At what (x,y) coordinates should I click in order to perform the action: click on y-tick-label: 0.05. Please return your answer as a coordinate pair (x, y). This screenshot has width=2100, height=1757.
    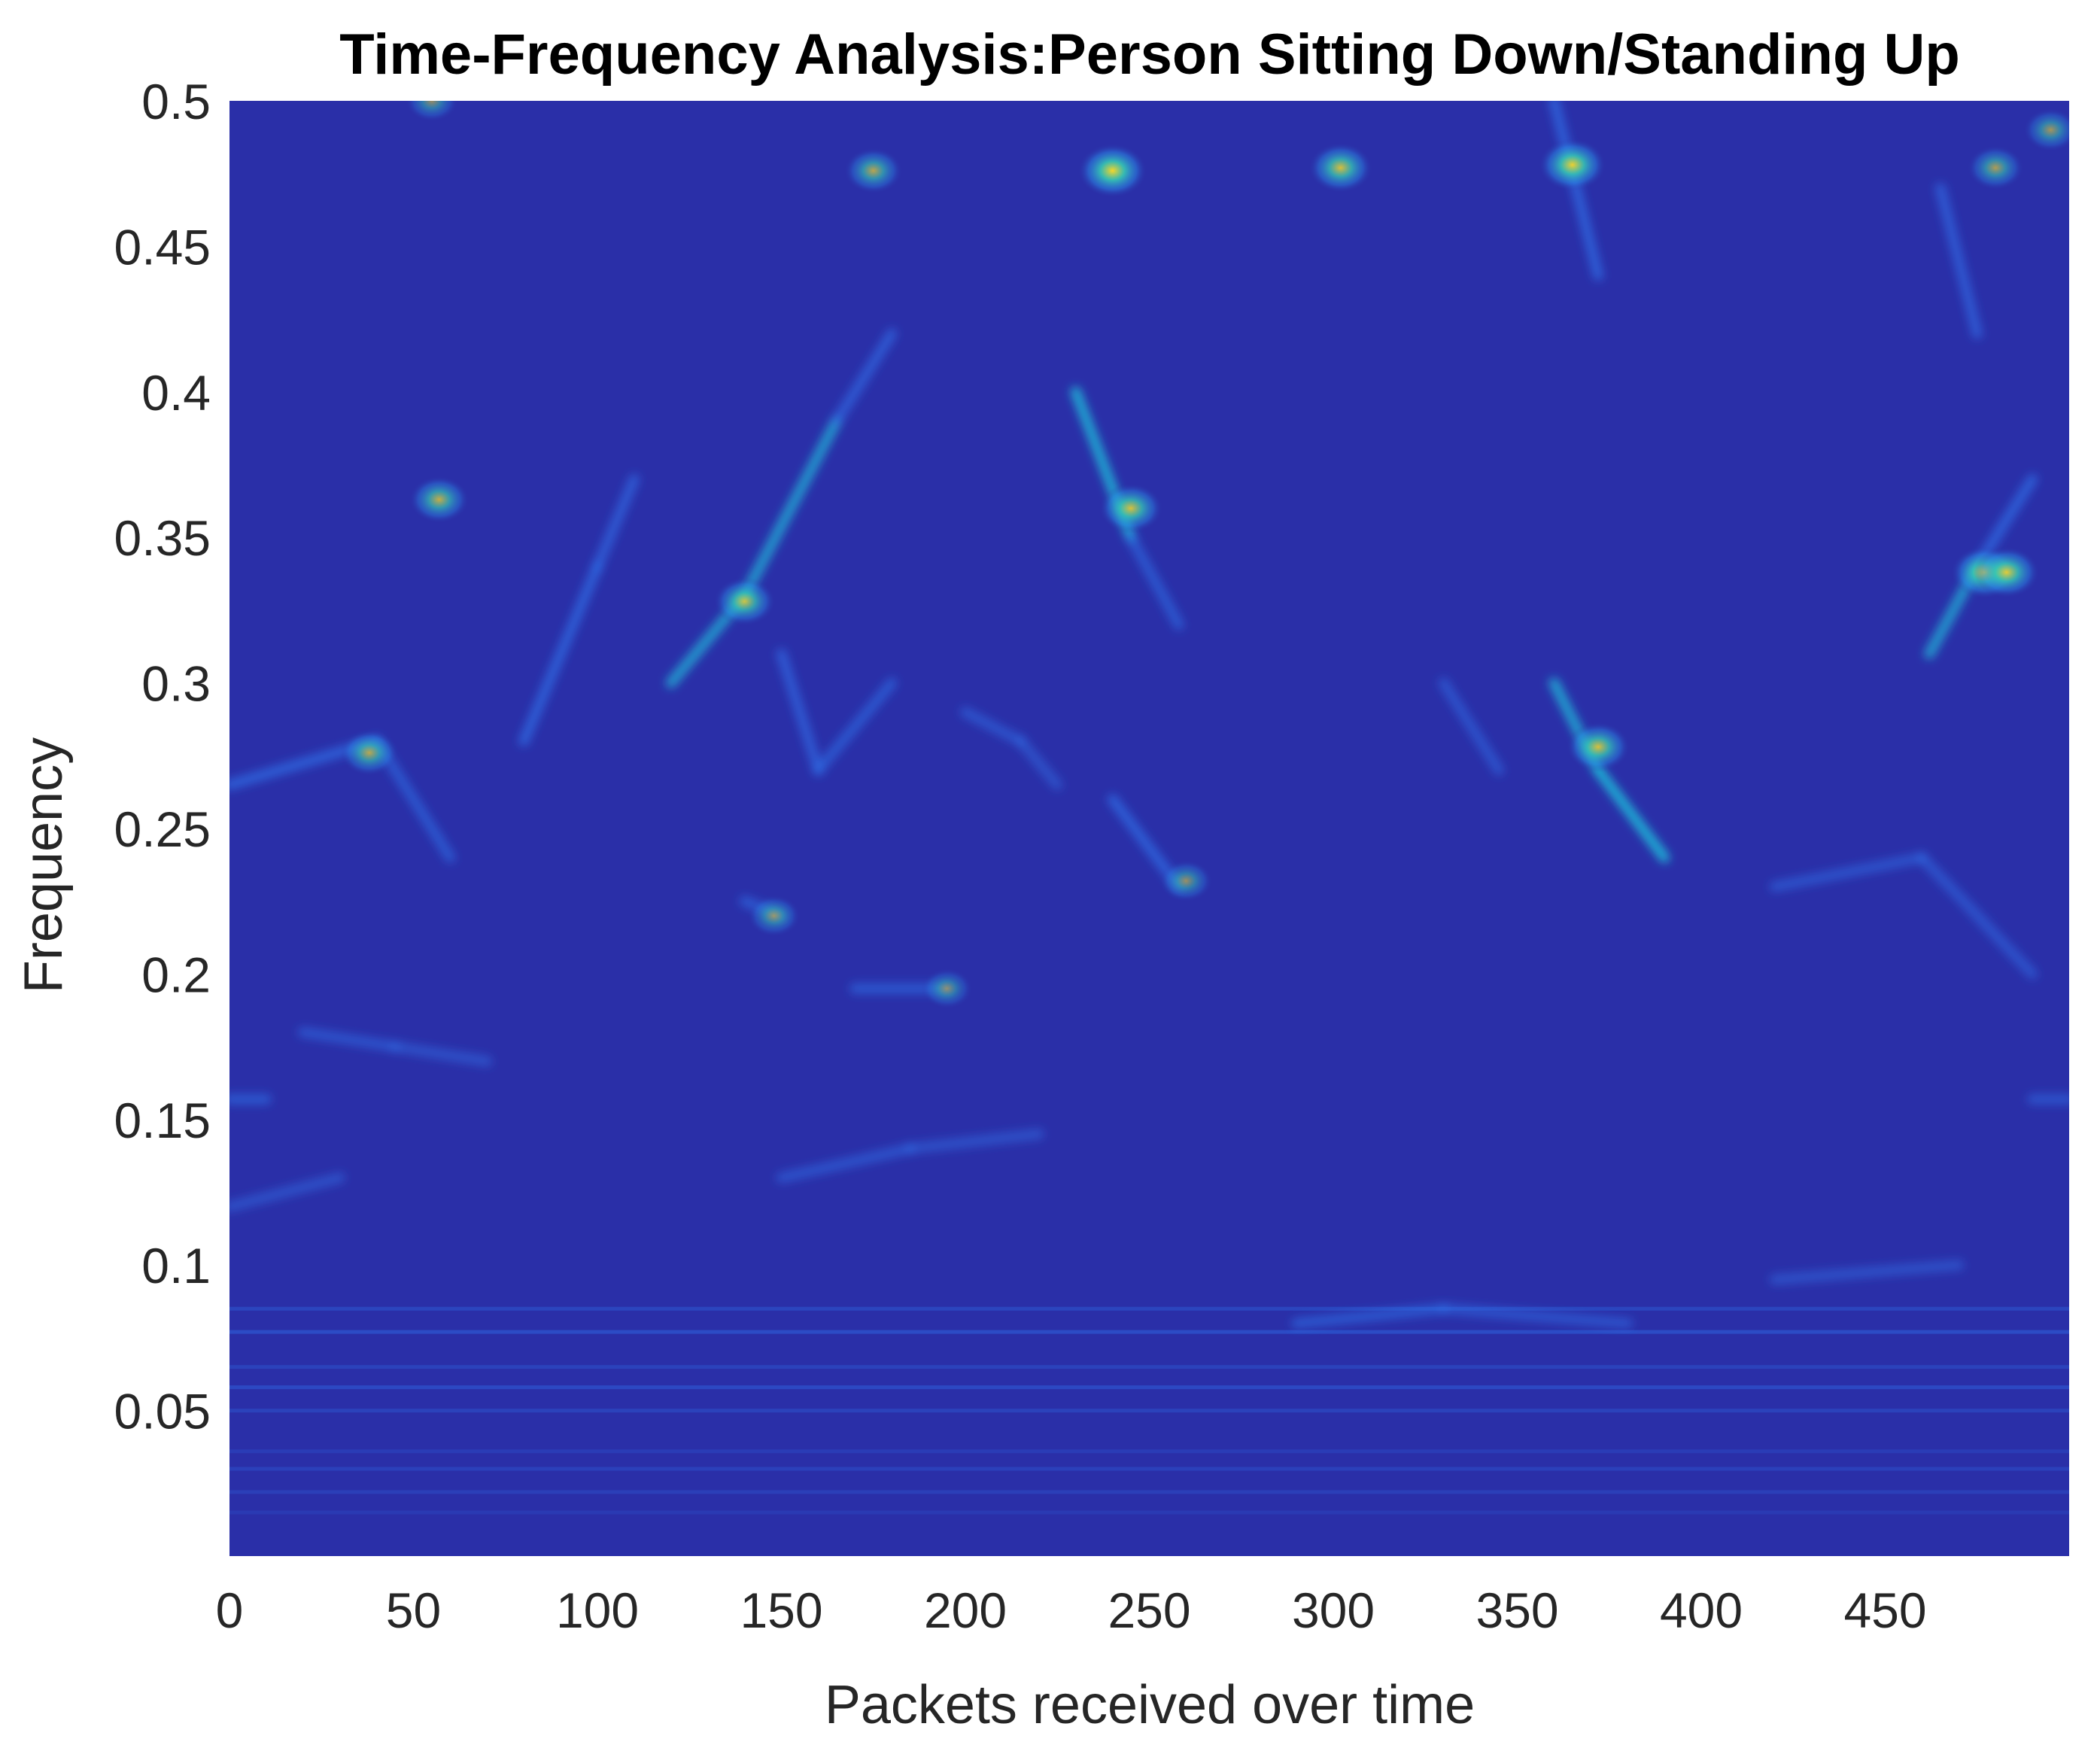
    Looking at the image, I should click on (162, 1411).